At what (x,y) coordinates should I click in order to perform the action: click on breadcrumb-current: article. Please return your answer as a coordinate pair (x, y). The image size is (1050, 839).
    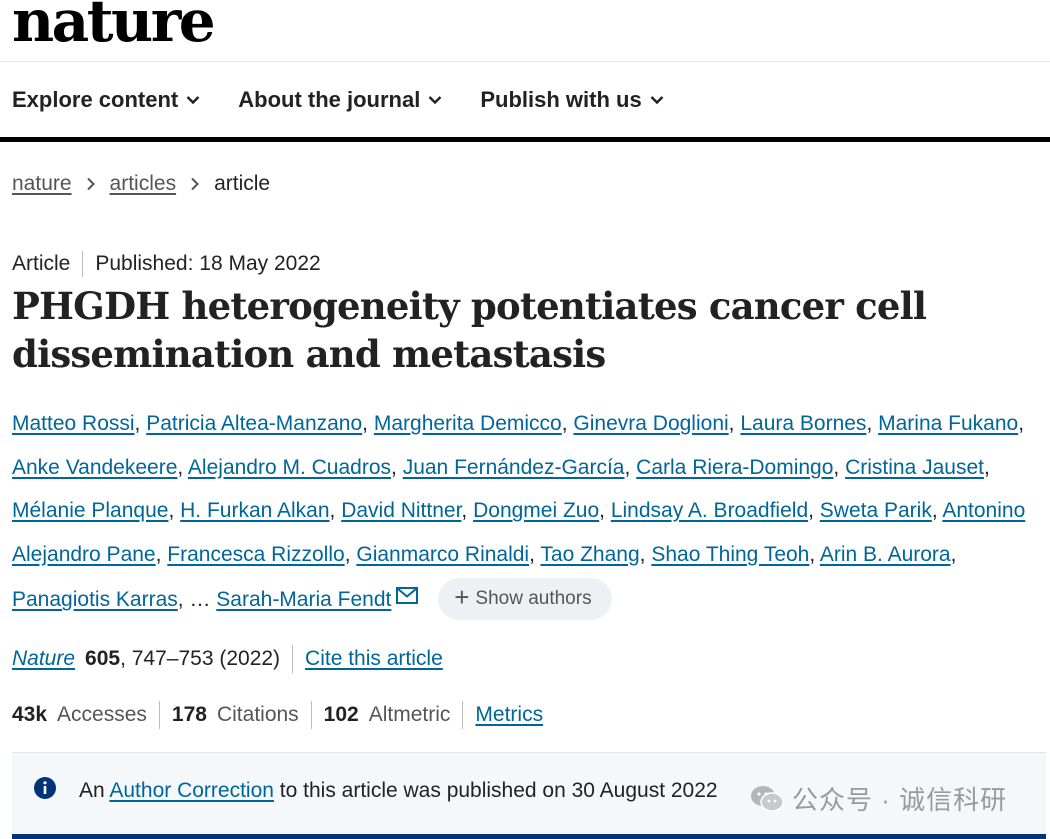
    Looking at the image, I should click on (242, 183).